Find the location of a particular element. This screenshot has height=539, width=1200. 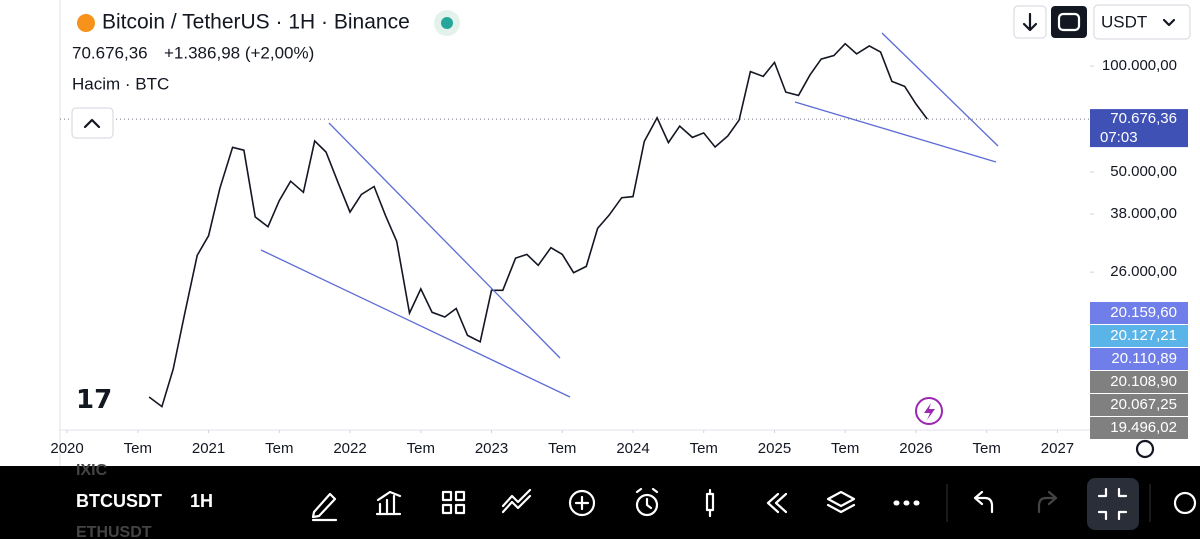

redo is located at coordinates (1047, 502).